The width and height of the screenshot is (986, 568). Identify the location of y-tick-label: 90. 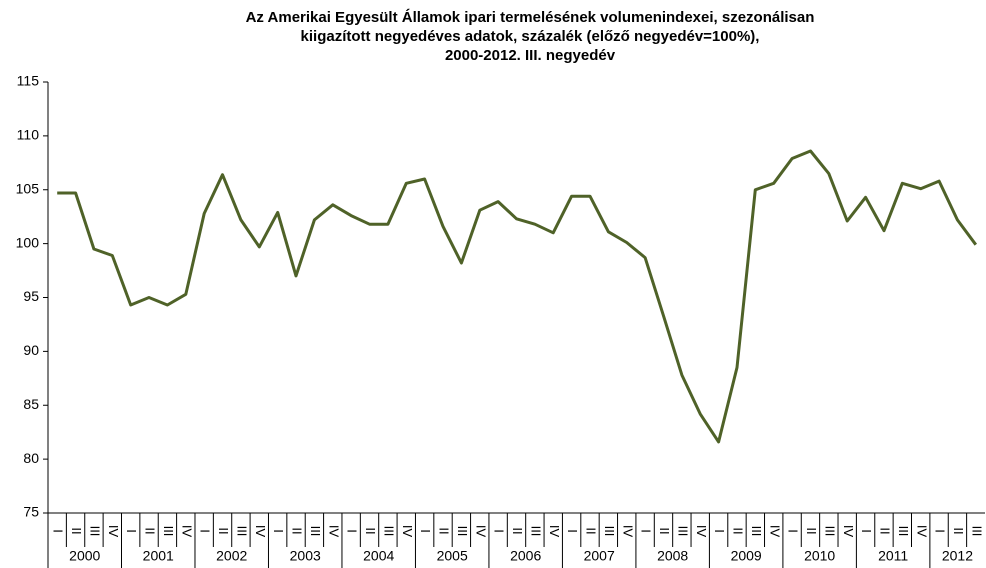
(31, 350).